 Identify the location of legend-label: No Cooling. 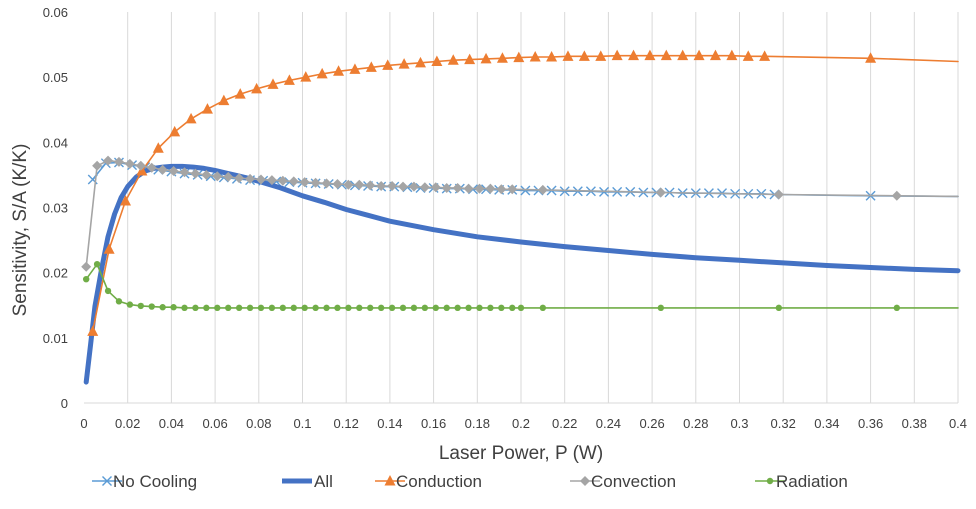
(155, 481).